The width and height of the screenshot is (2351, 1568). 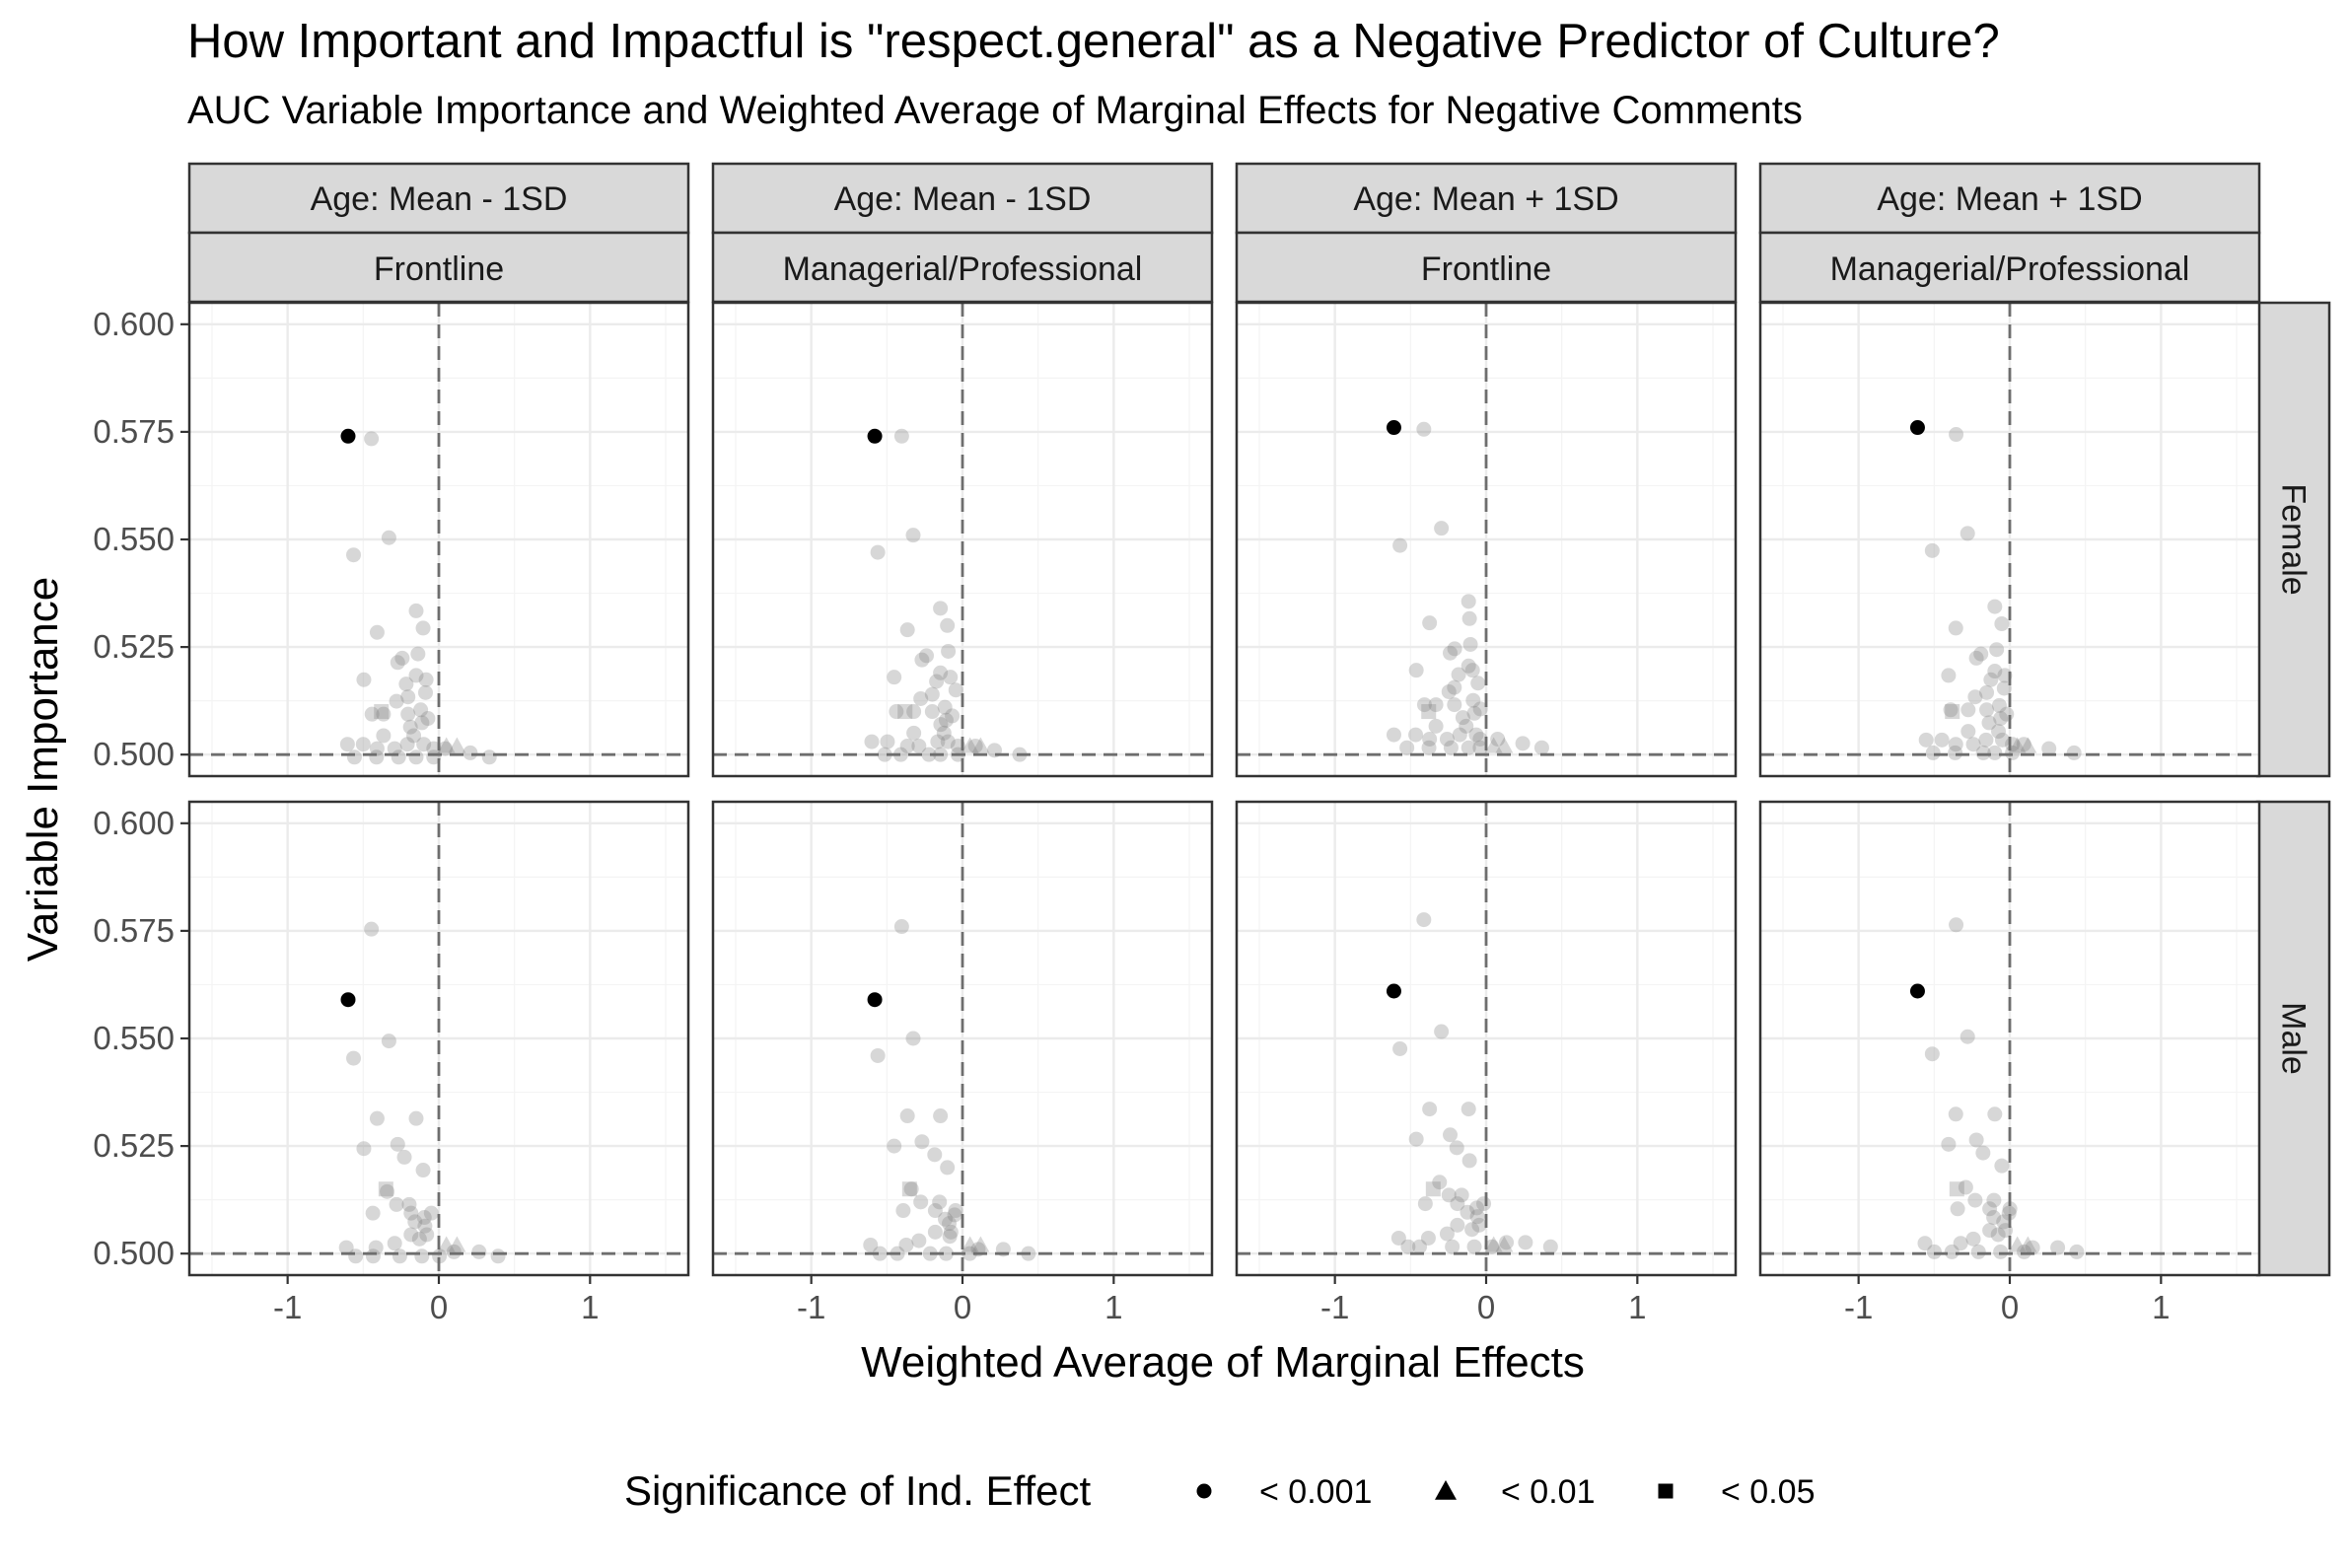 What do you see at coordinates (590, 1307) in the screenshot?
I see `x-tick-label: 1` at bounding box center [590, 1307].